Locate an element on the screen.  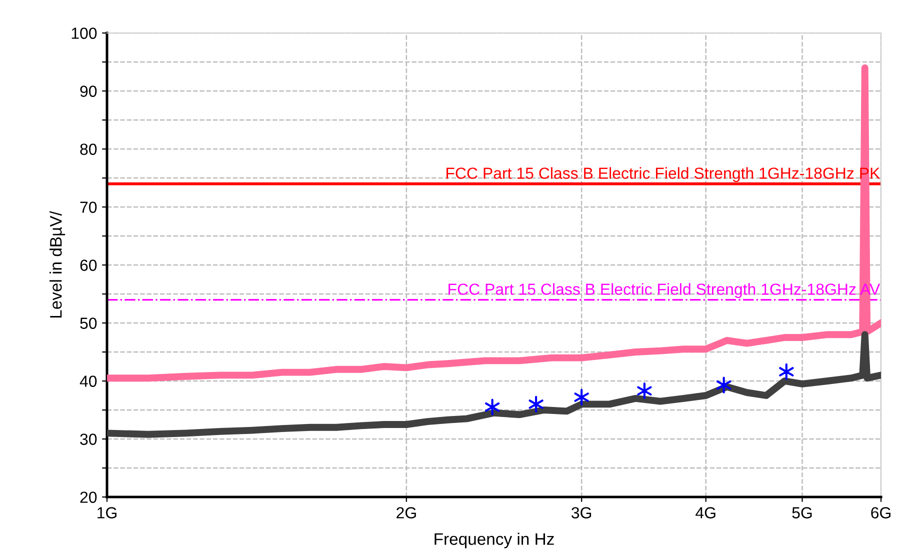
x-axis-title: Frequency in Hz is located at coordinates (494, 540).